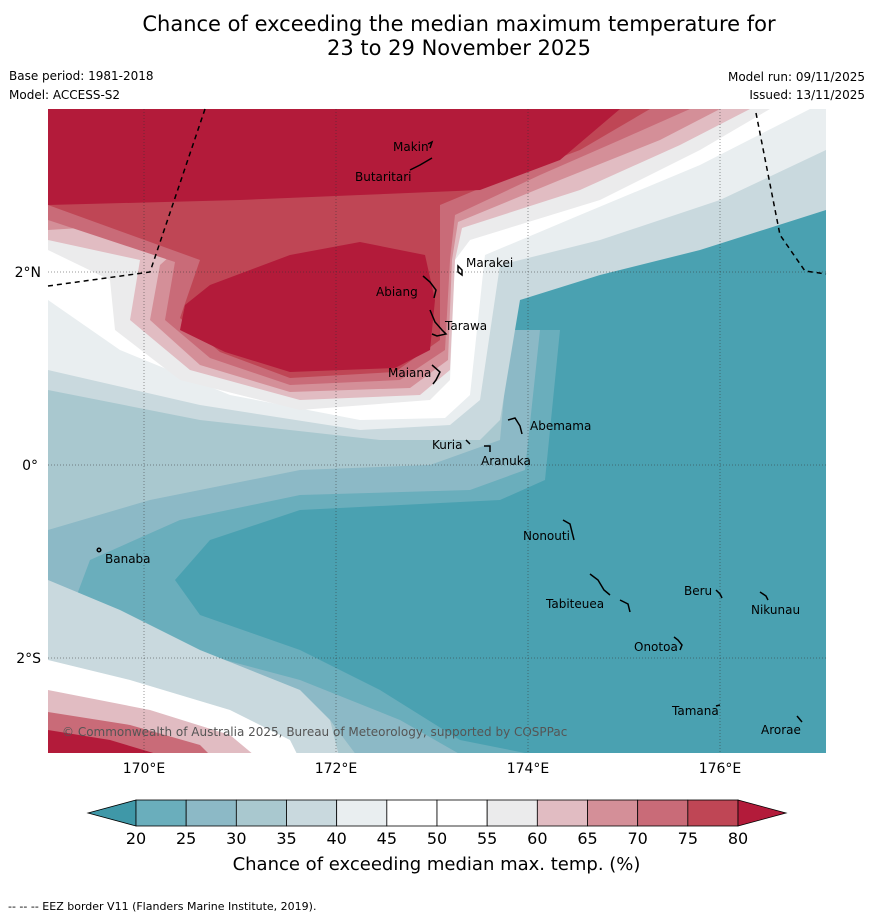 The height and width of the screenshot is (919, 873). Describe the element at coordinates (437, 838) in the screenshot. I see `colorbar-tick: 50` at that location.